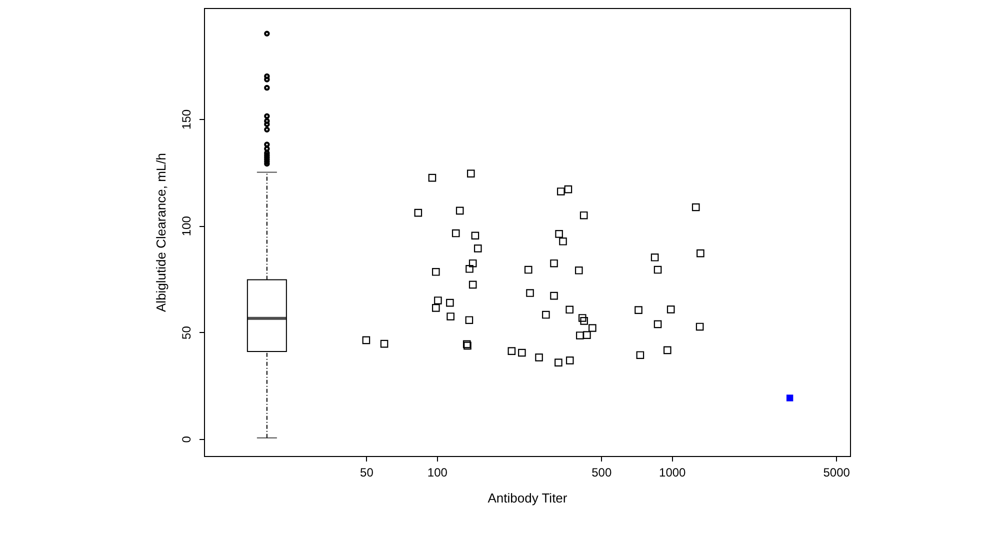  I want to click on x-axis-title: Antibody Titer, so click(528, 498).